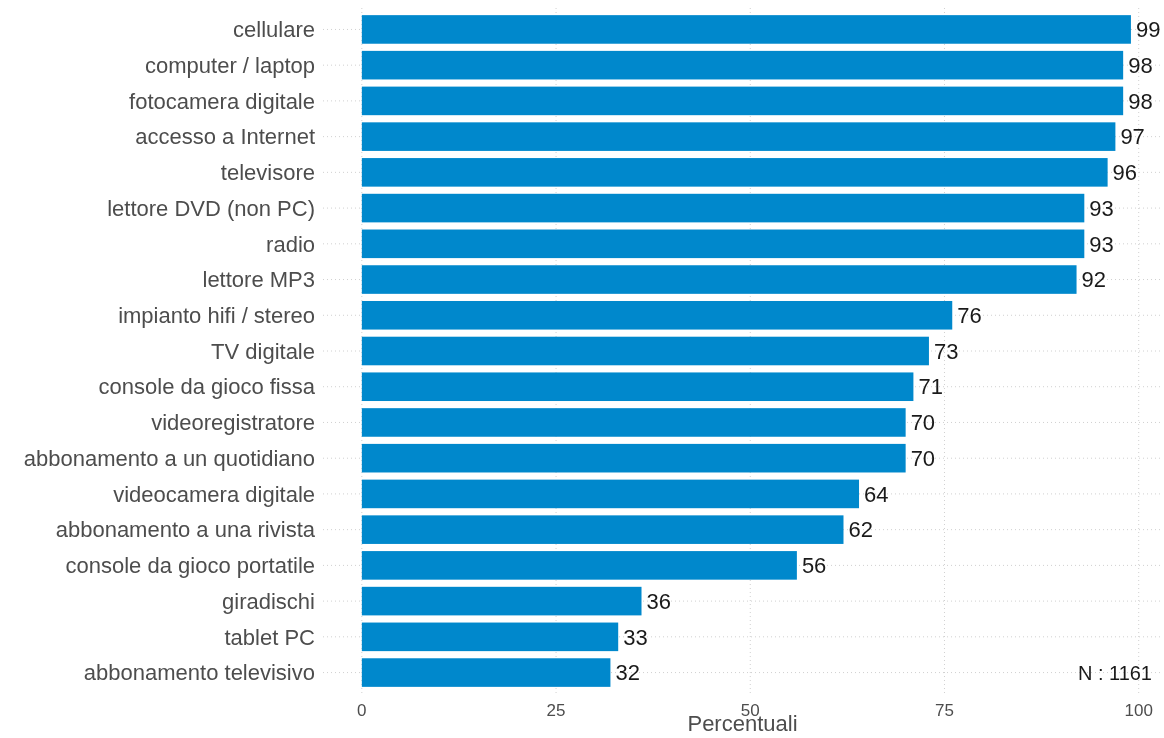  I want to click on data-label: 62, so click(860, 530).